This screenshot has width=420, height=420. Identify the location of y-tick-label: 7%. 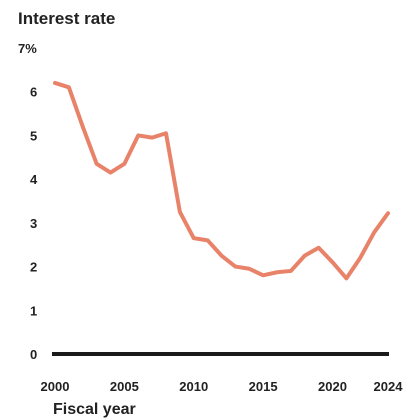
(27, 48).